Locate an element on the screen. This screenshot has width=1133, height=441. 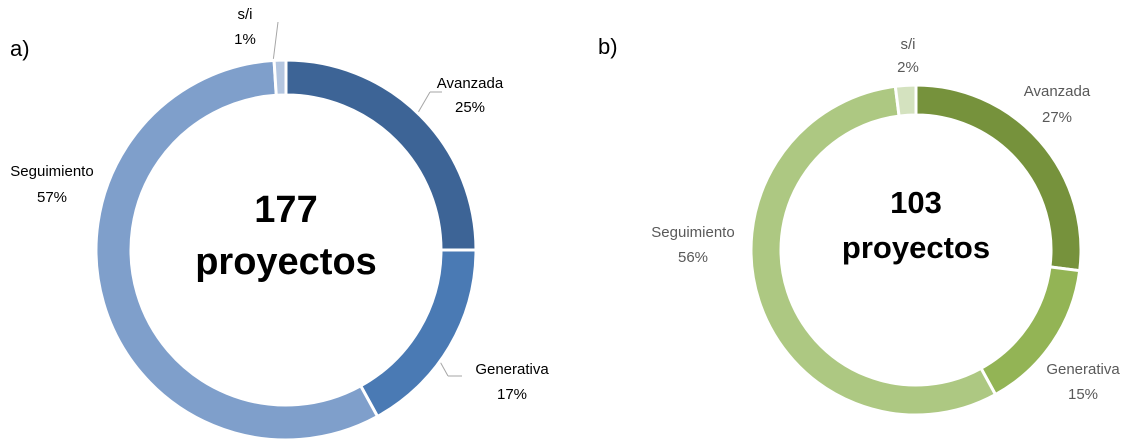
slice-value-label: 57% is located at coordinates (52, 197).